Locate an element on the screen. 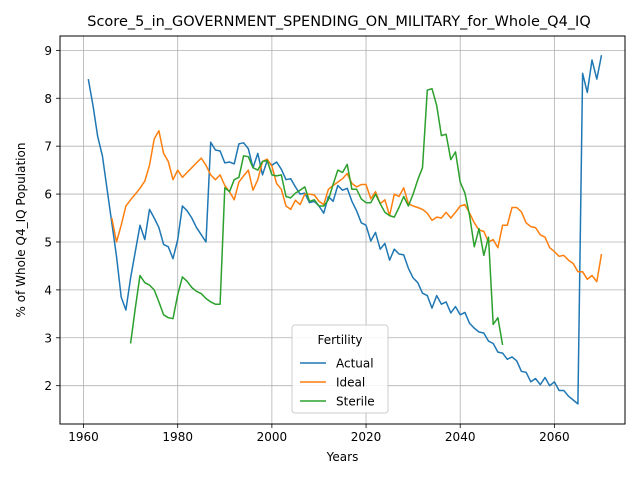  x-axis-label: Years is located at coordinates (342, 457).